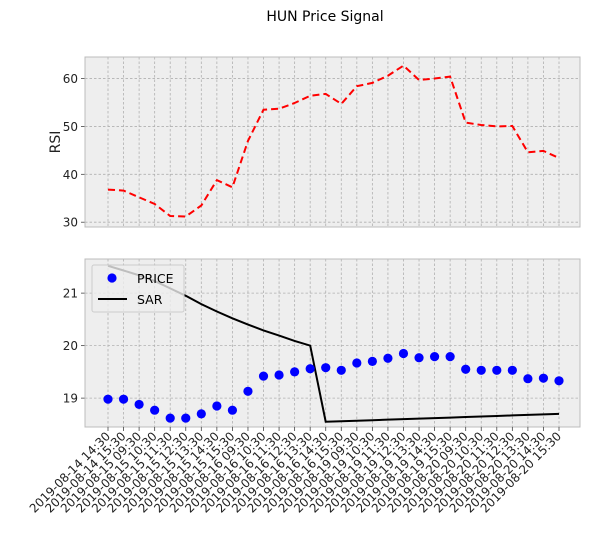 Image resolution: width=591 pixels, height=540 pixels. What do you see at coordinates (150, 299) in the screenshot?
I see `legend-sar-label: SAR` at bounding box center [150, 299].